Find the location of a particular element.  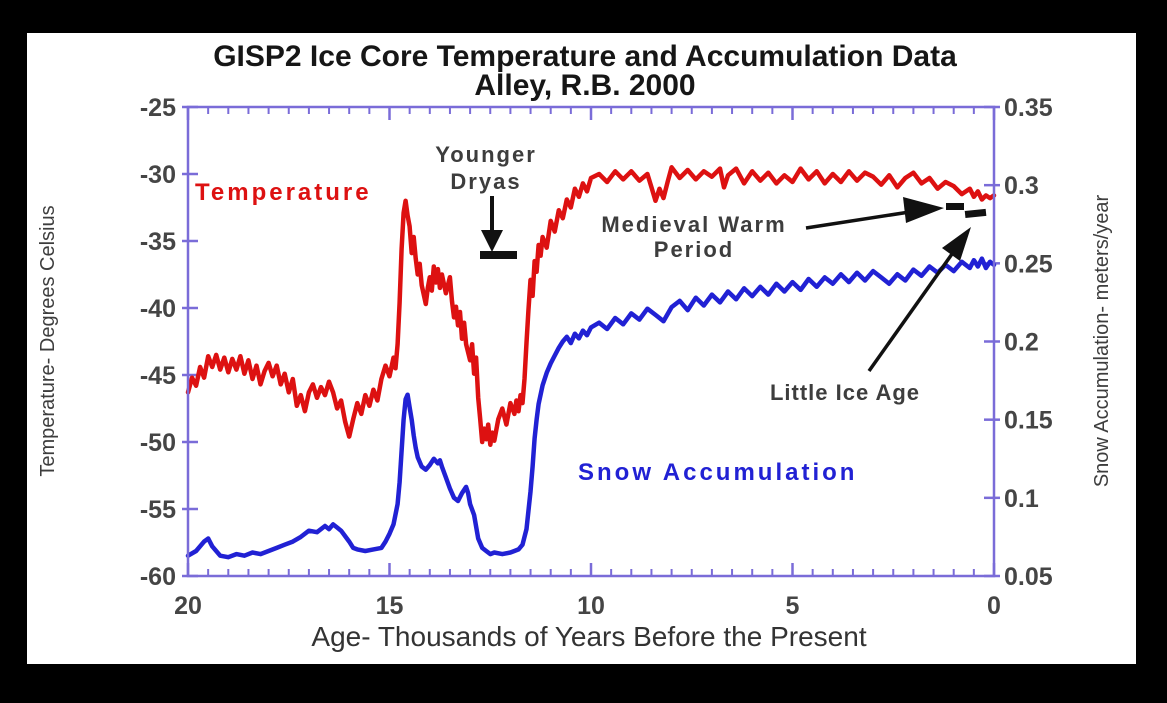

x-tick-label: 0 is located at coordinates (994, 606).